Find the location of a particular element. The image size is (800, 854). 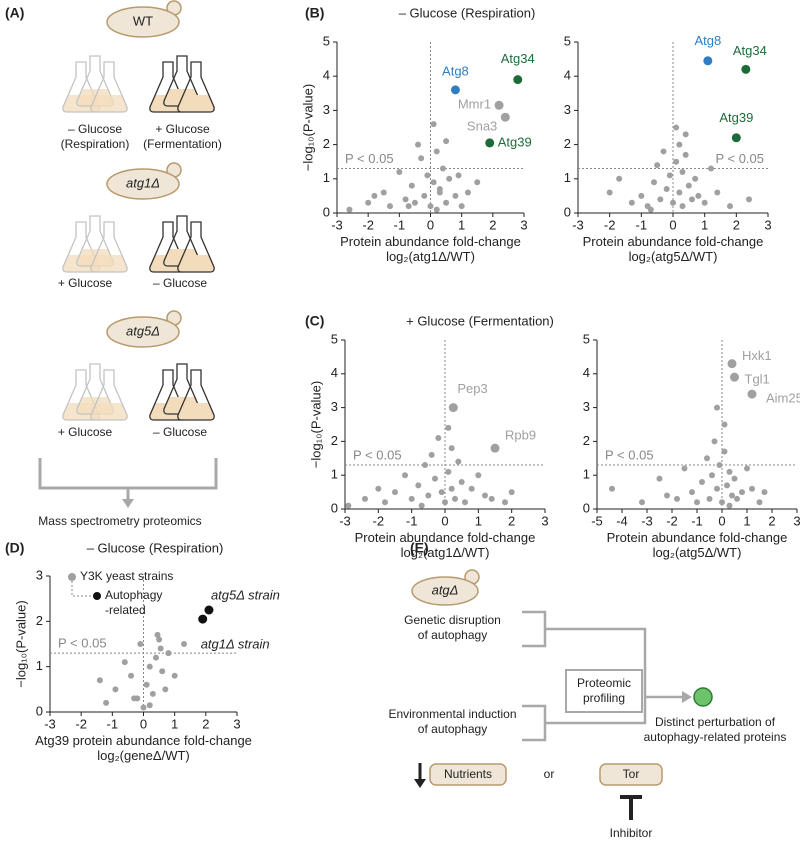

connector is located at coordinates (603, 676).